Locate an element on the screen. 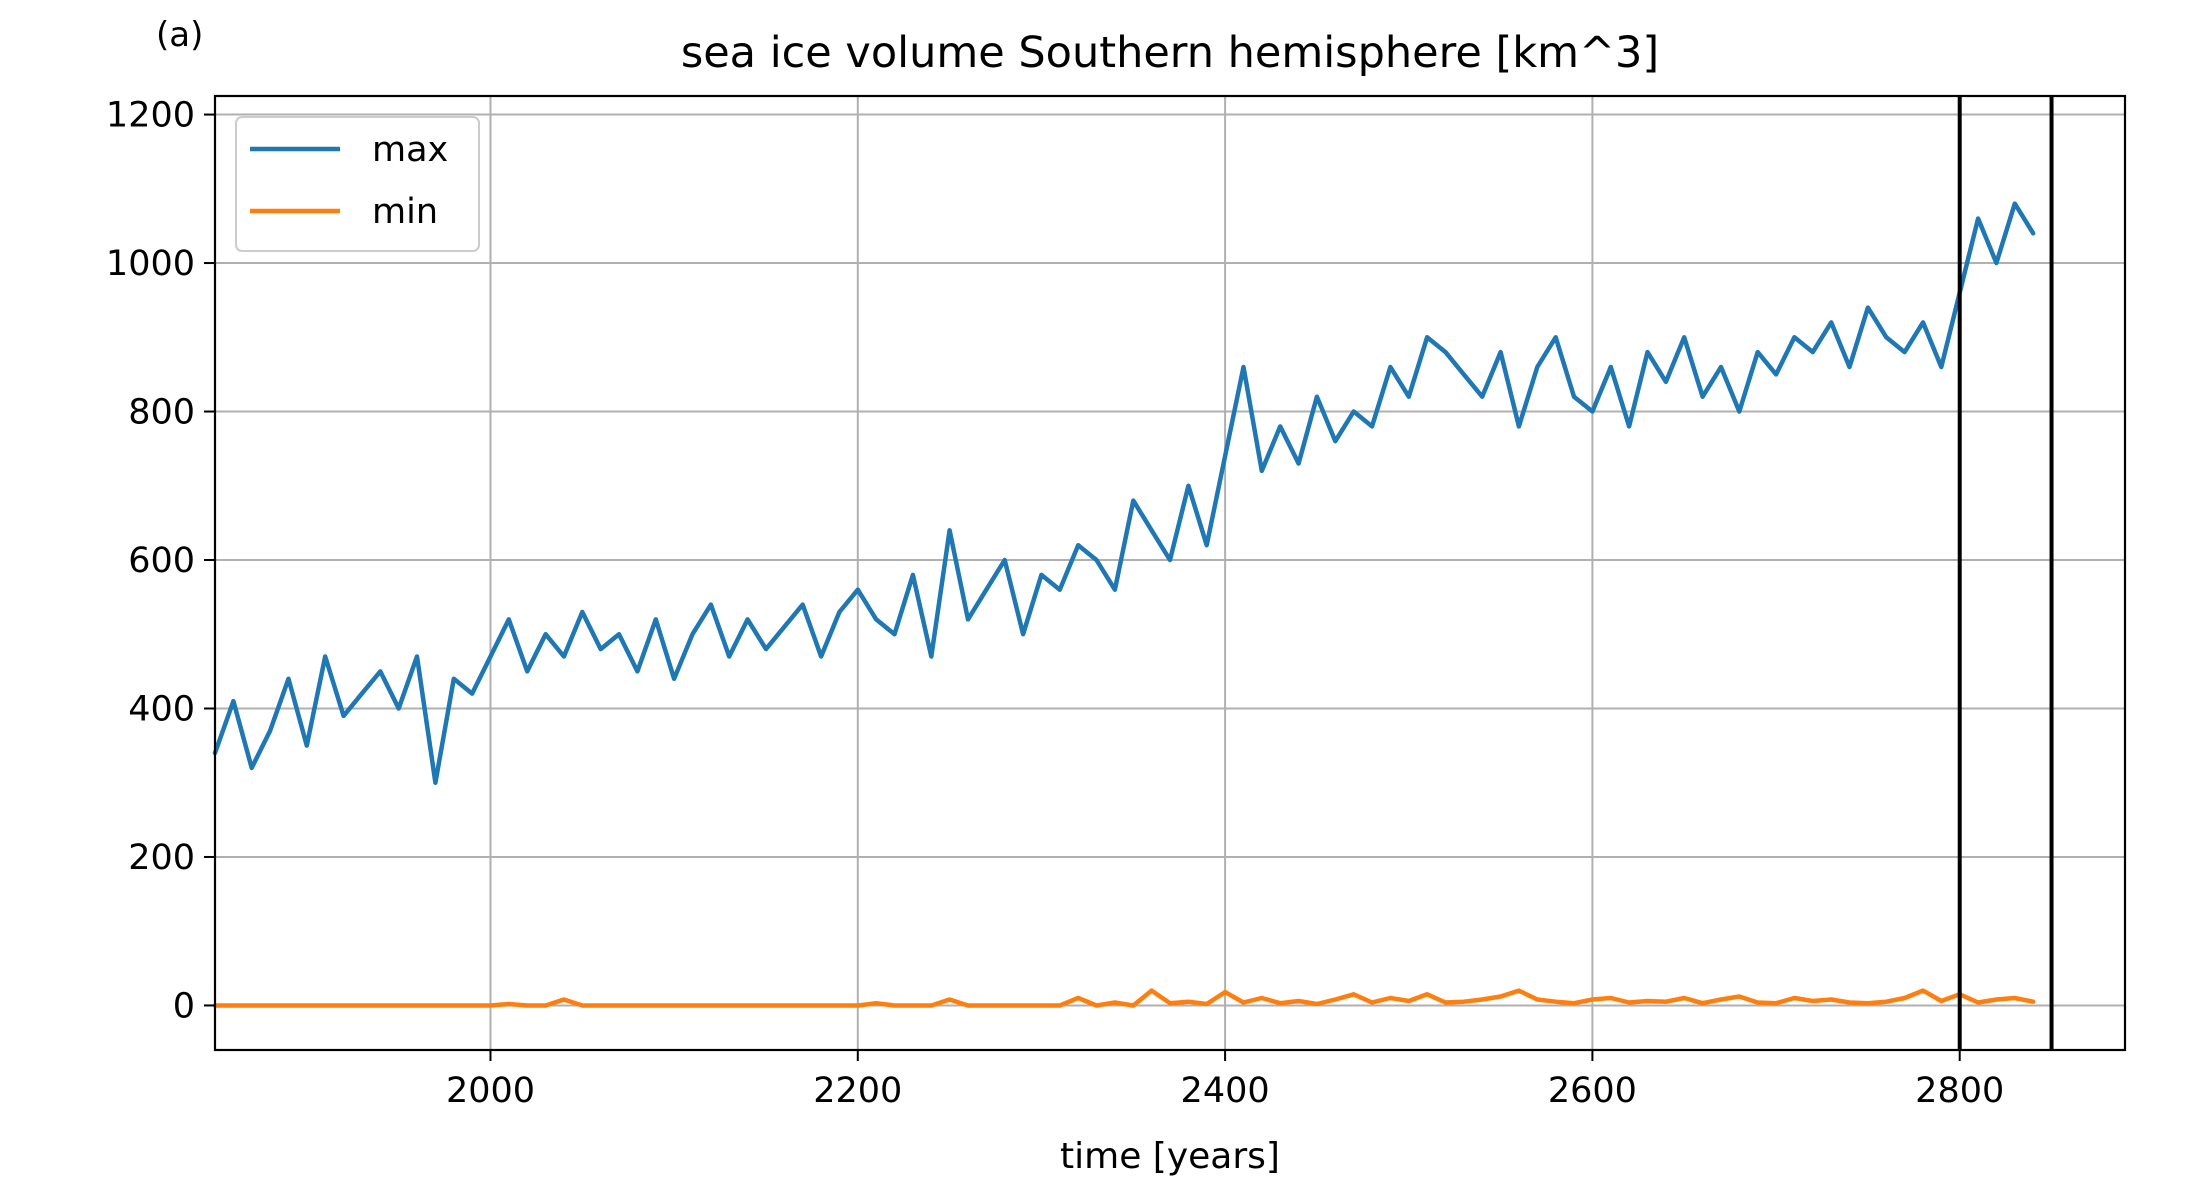 Image resolution: width=2196 pixels, height=1181 pixels. y-tick-label: 1000 is located at coordinates (150, 264).